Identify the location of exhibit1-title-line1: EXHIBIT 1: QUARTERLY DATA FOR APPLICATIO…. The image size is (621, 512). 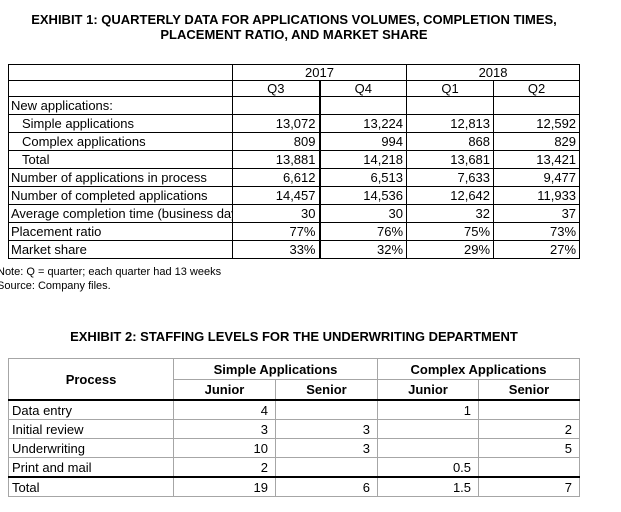
(294, 19).